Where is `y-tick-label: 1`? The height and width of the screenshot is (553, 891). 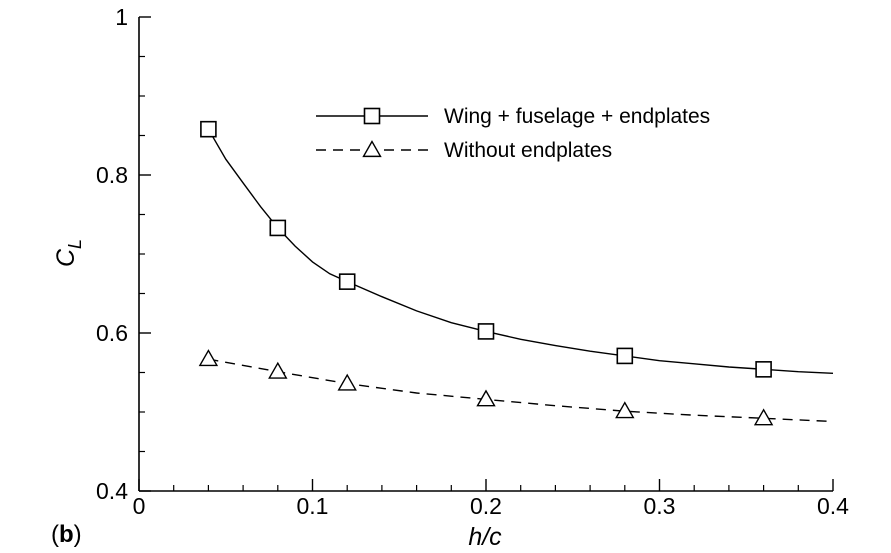 y-tick-label: 1 is located at coordinates (121, 17).